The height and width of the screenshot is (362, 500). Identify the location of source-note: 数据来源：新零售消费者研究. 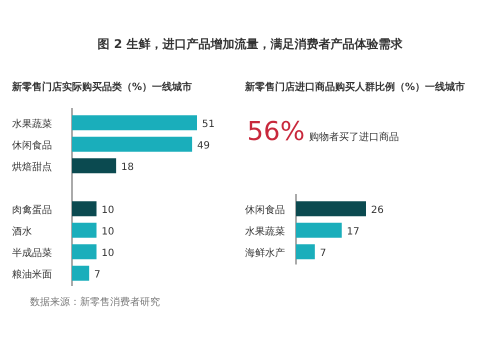
(95, 302).